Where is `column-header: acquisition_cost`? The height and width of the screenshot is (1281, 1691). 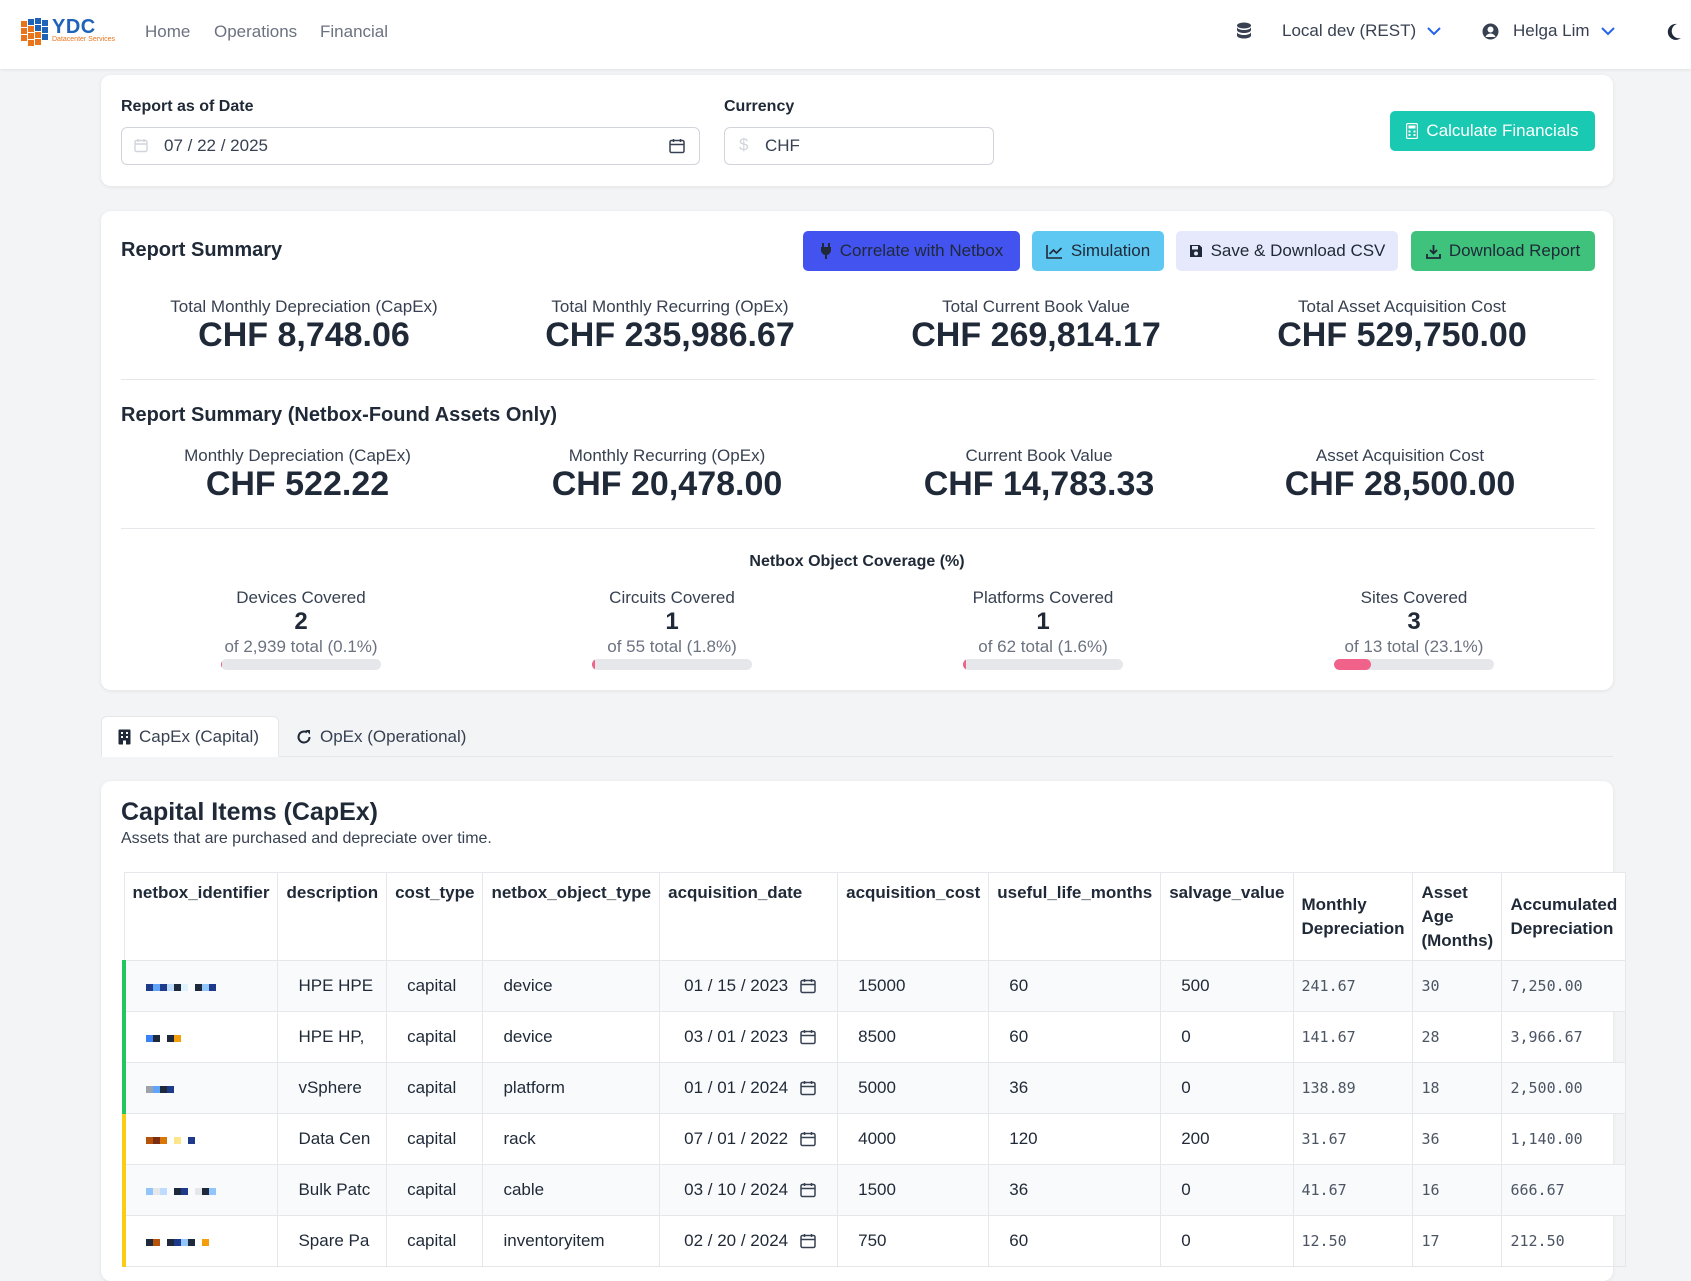
column-header: acquisition_cost is located at coordinates (913, 916).